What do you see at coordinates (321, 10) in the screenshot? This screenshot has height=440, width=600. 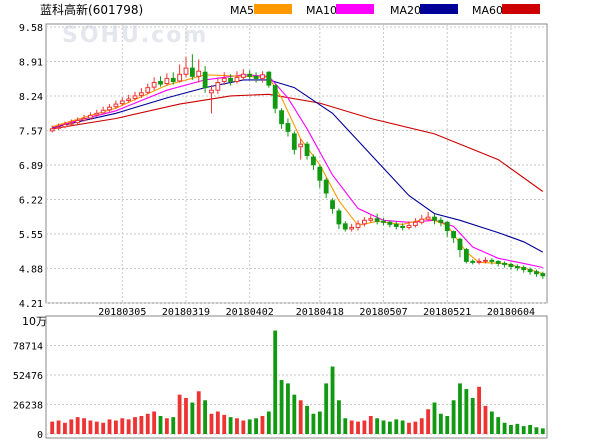 I see `legend-label-ma10: MA10` at bounding box center [321, 10].